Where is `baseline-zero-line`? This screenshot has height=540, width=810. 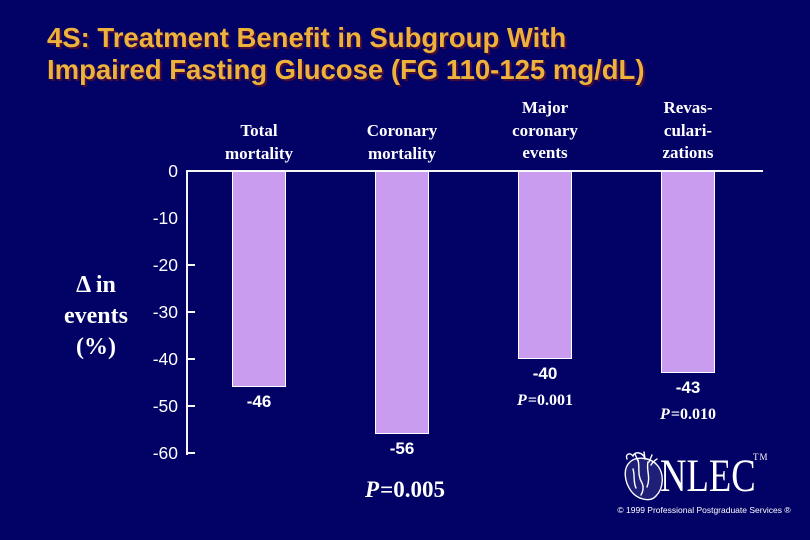 baseline-zero-line is located at coordinates (474, 171).